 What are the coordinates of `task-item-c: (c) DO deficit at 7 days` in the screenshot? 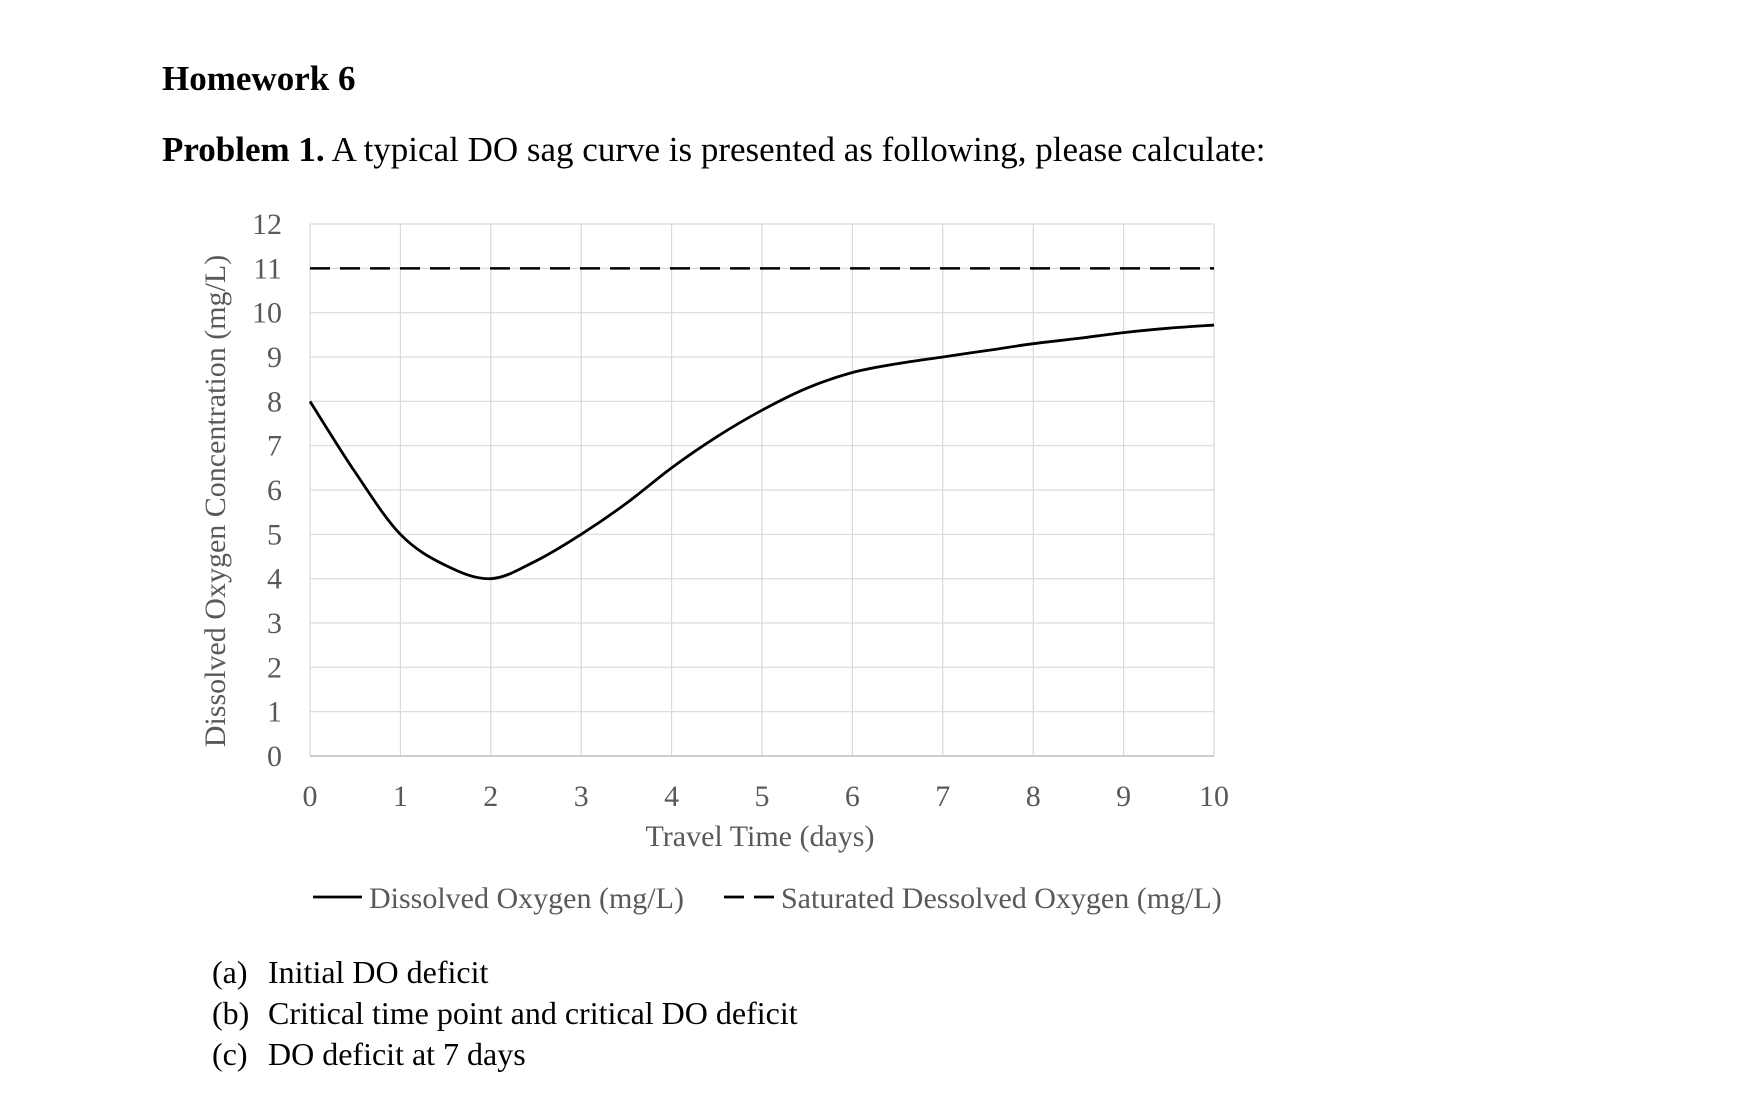 It's located at (505, 1054).